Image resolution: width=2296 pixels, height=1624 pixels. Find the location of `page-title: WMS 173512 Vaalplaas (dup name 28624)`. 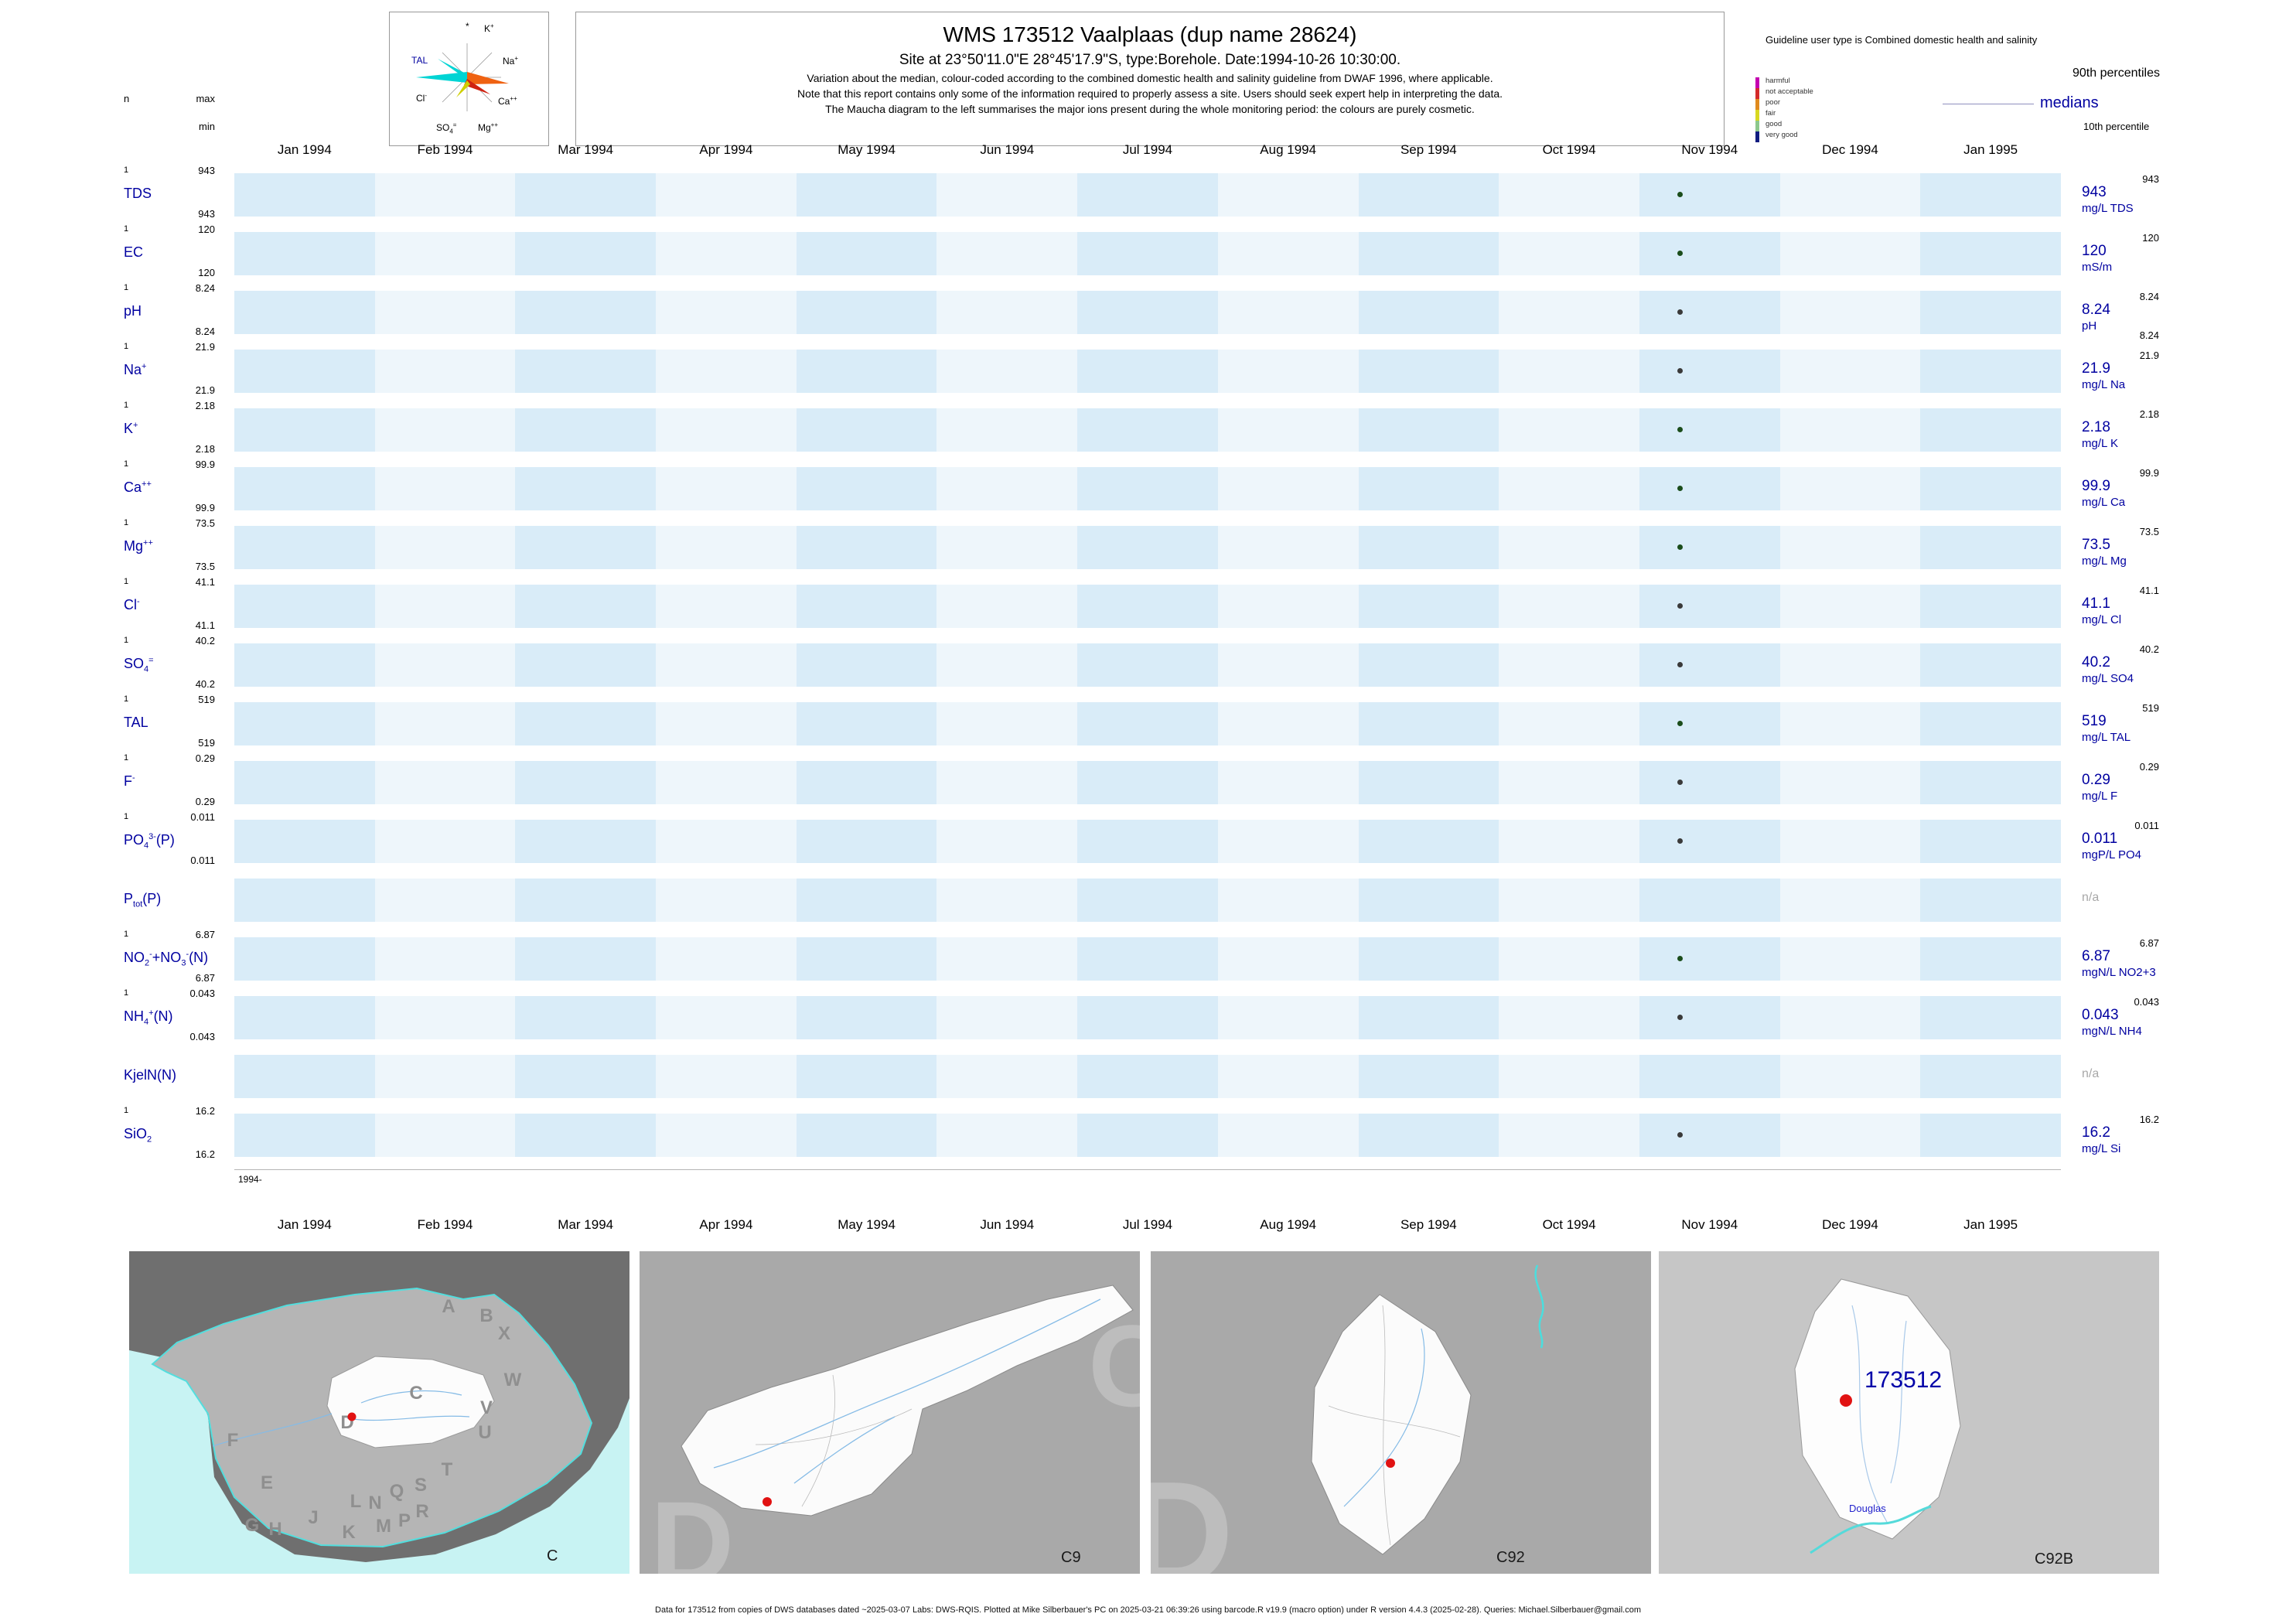

page-title: WMS 173512 Vaalplaas (dup name 28624) is located at coordinates (1150, 34).